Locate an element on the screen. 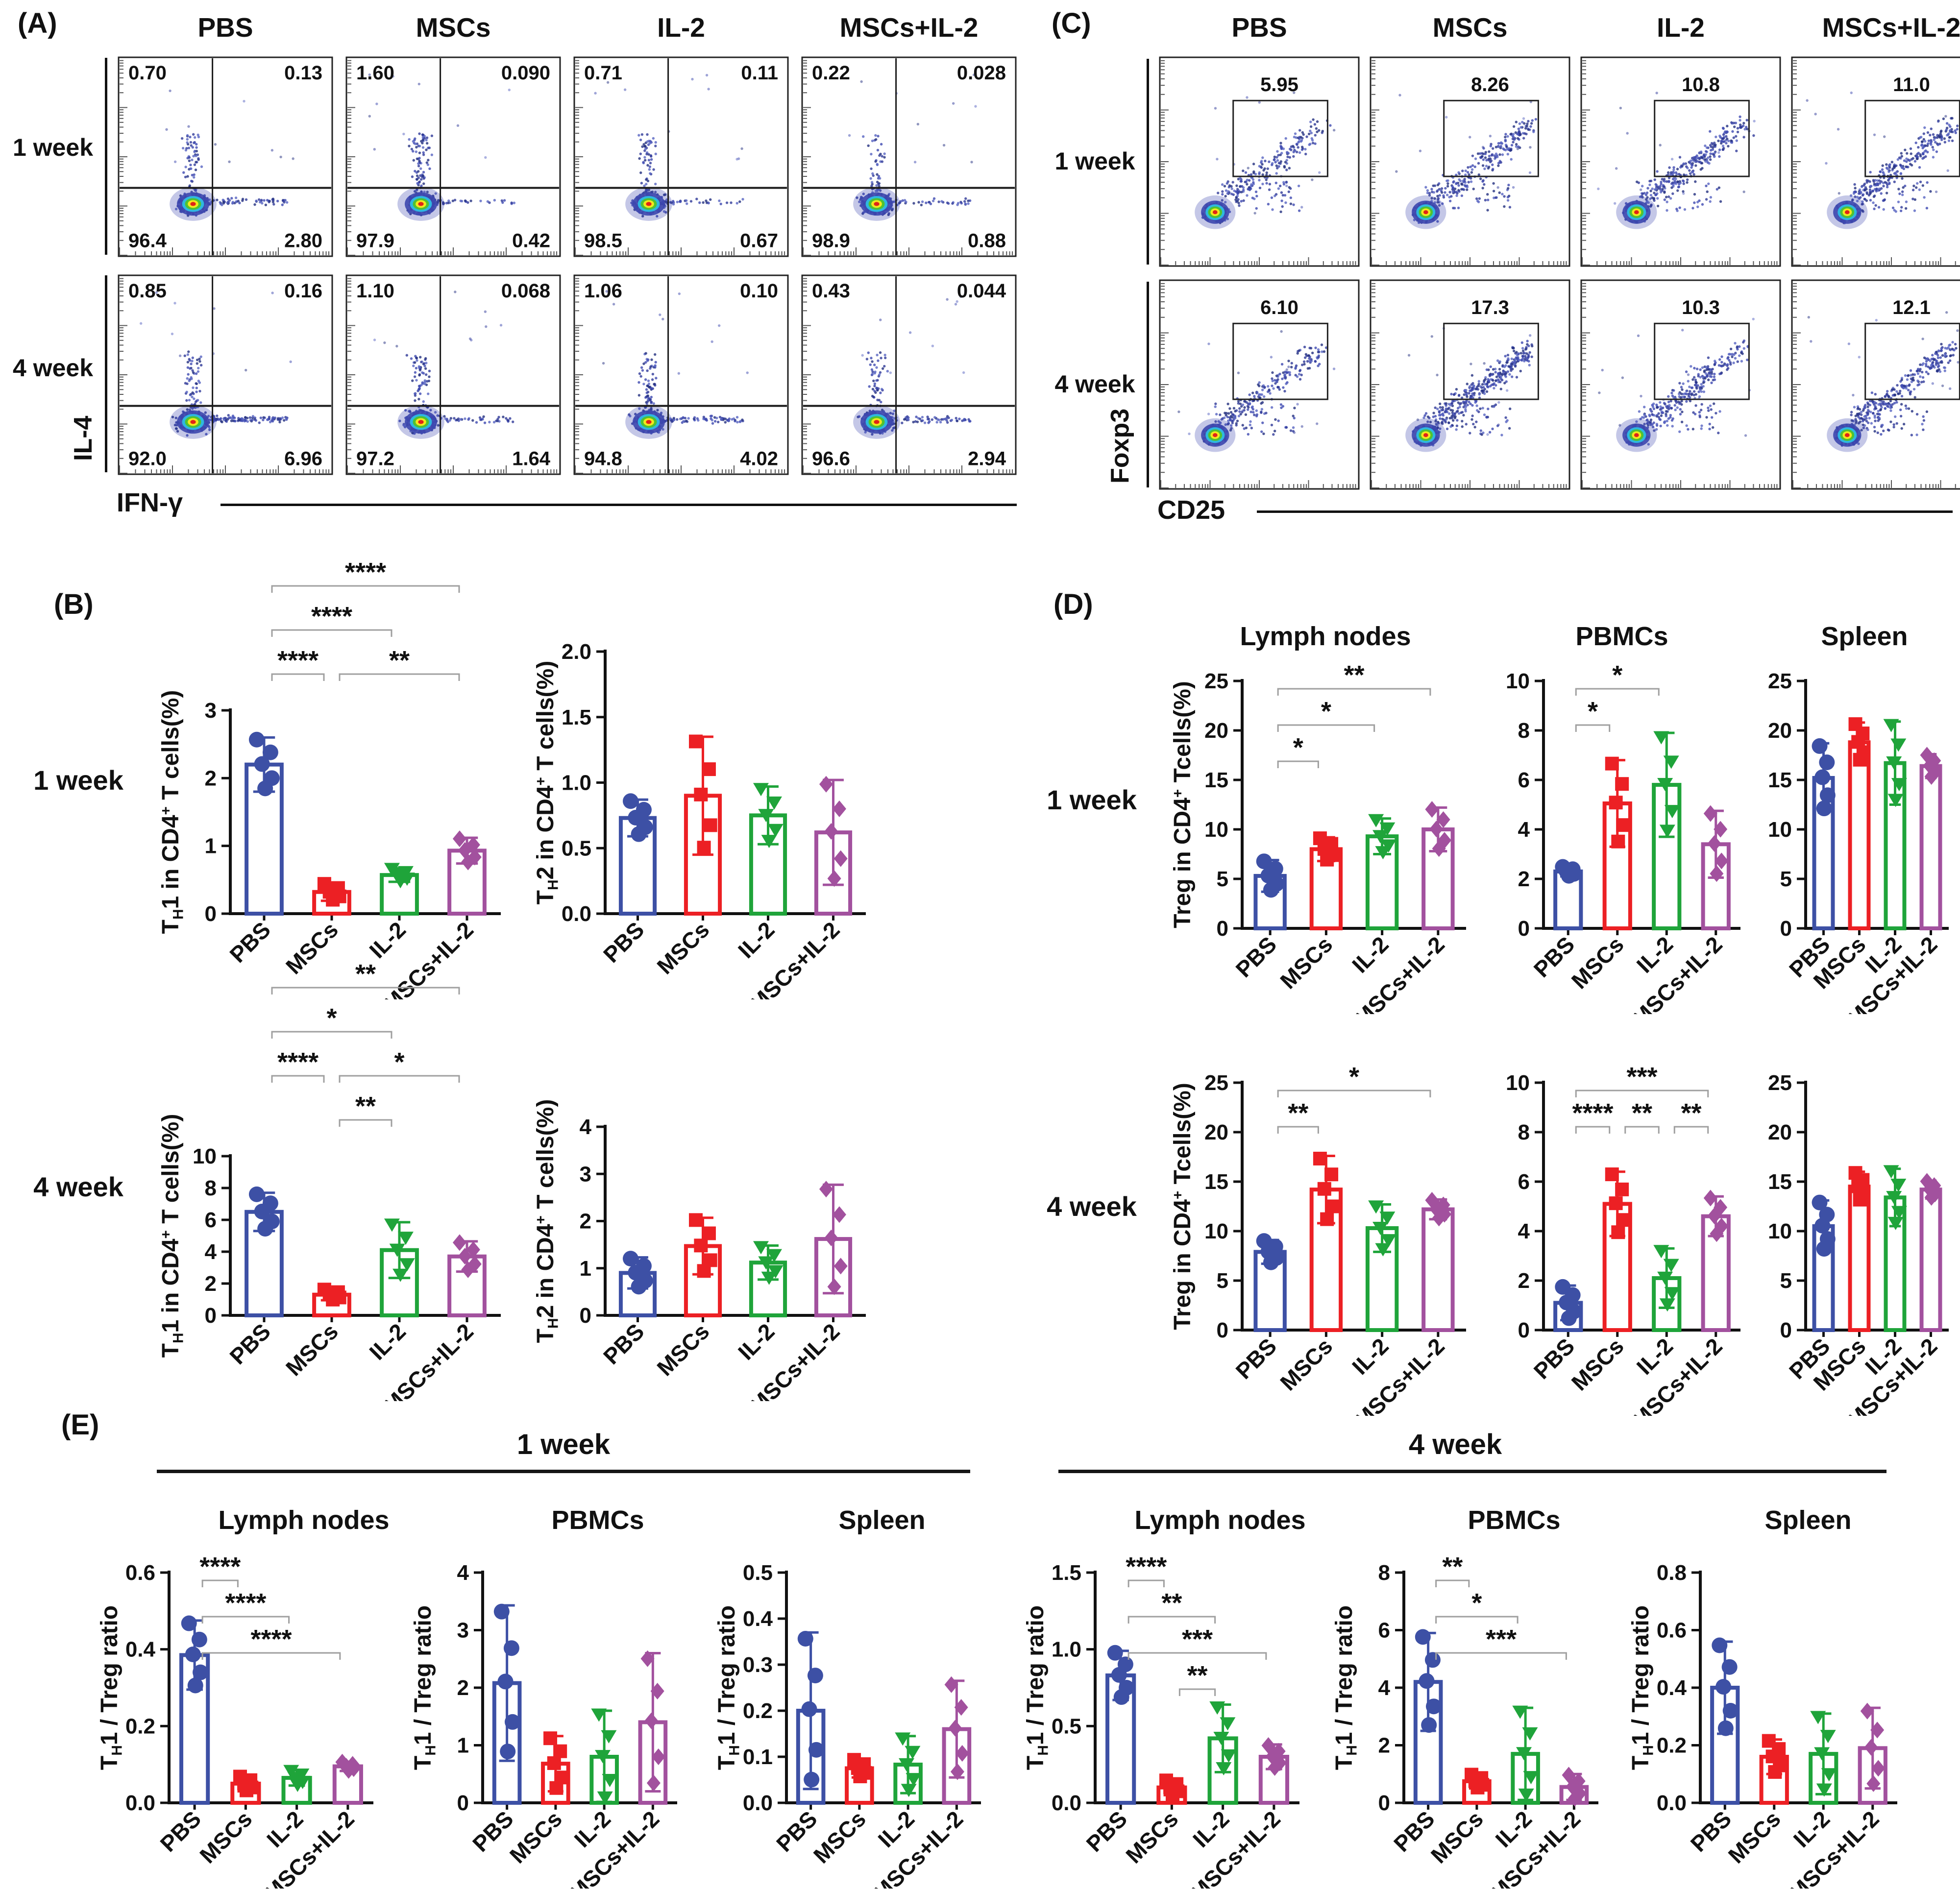 The width and height of the screenshot is (1960, 1891). svg-text: 1.06 is located at coordinates (603, 291).